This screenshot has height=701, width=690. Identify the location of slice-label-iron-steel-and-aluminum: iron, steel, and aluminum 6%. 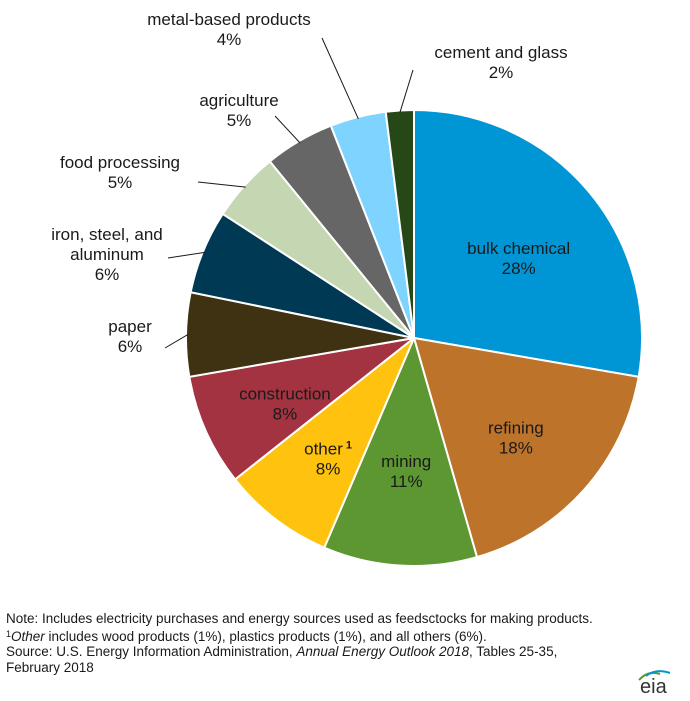
(107, 254).